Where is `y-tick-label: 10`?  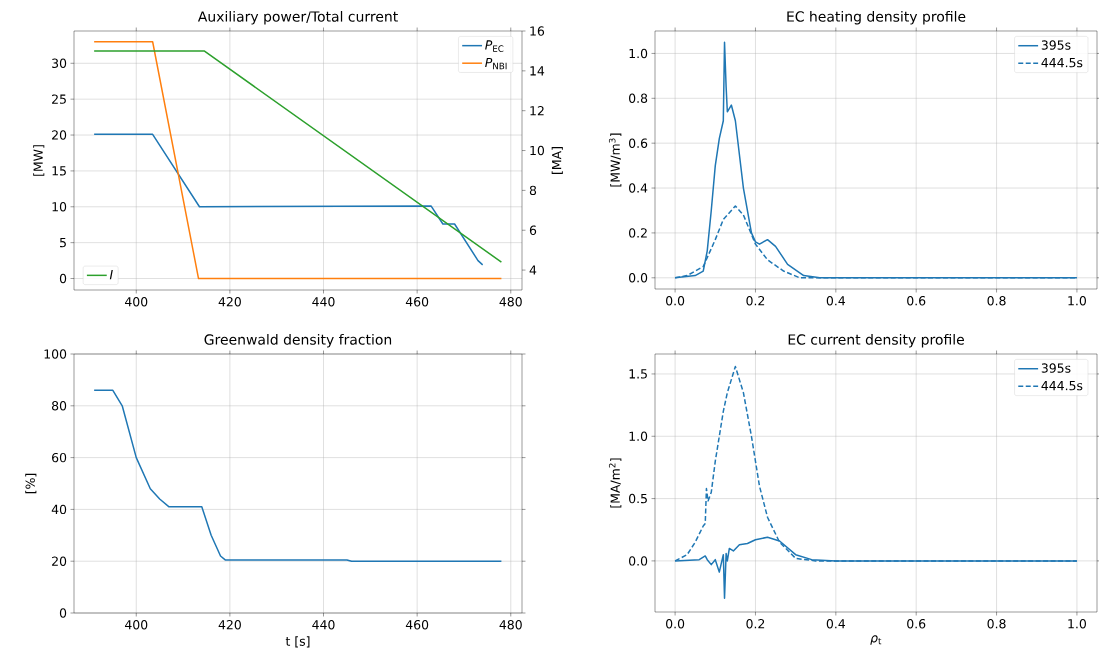 y-tick-label: 10 is located at coordinates (59, 207).